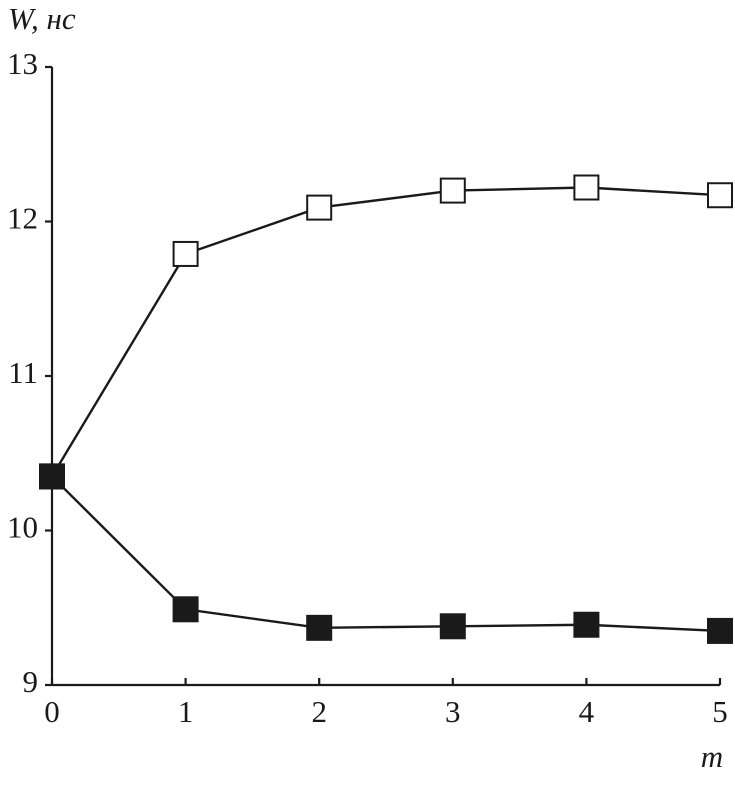  Describe the element at coordinates (319, 711) in the screenshot. I see `x-tick-label: 2` at that location.